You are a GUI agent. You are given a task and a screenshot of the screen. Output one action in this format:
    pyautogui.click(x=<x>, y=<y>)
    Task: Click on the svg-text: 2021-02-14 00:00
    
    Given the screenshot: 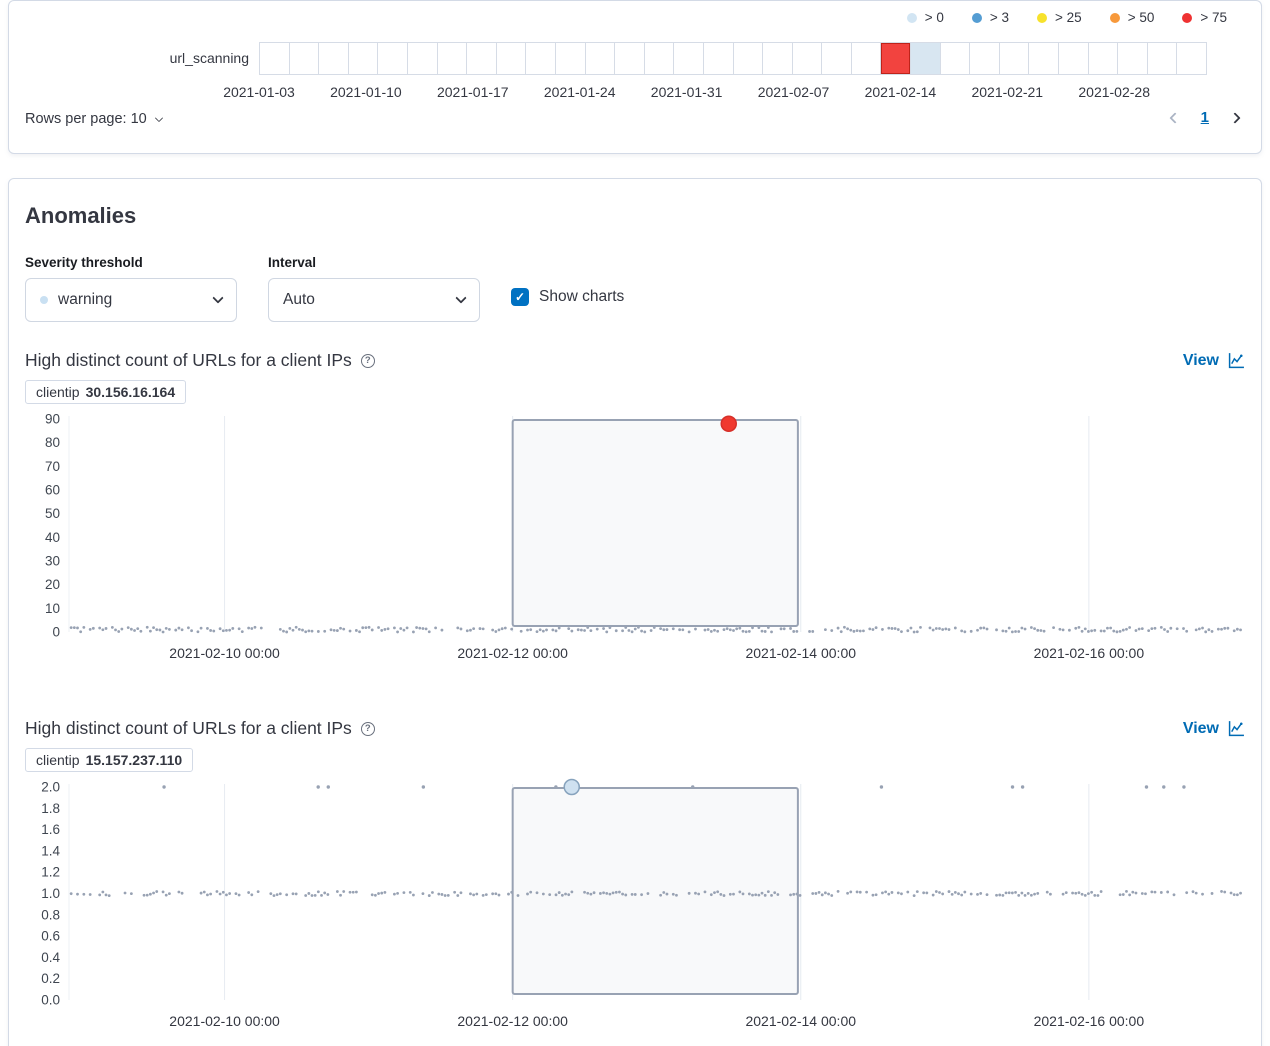 What is the action you would take?
    pyautogui.click(x=800, y=653)
    